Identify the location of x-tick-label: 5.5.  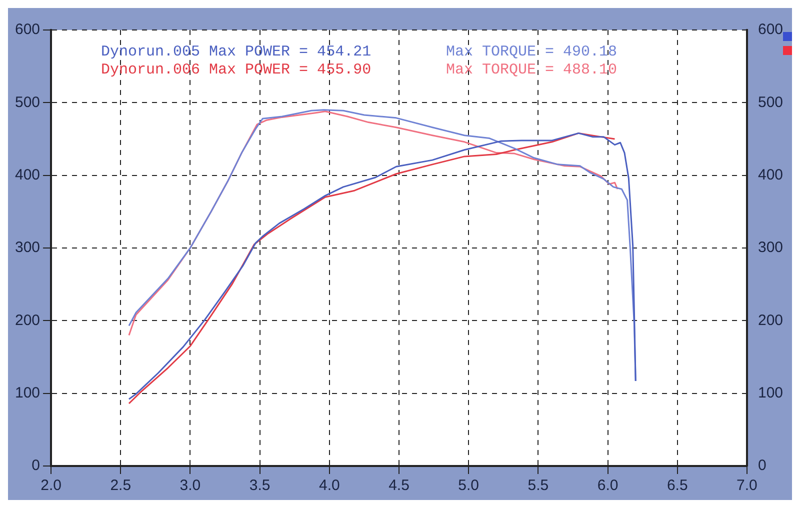
(538, 485).